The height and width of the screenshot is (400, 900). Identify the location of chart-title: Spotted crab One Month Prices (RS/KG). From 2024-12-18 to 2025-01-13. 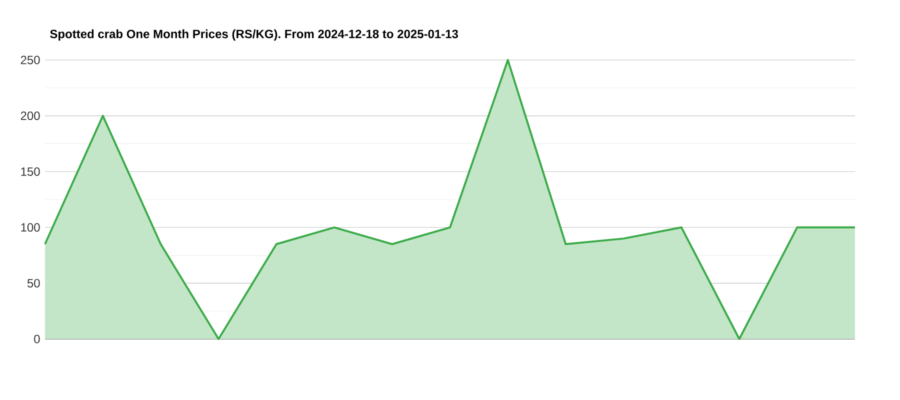
(254, 35).